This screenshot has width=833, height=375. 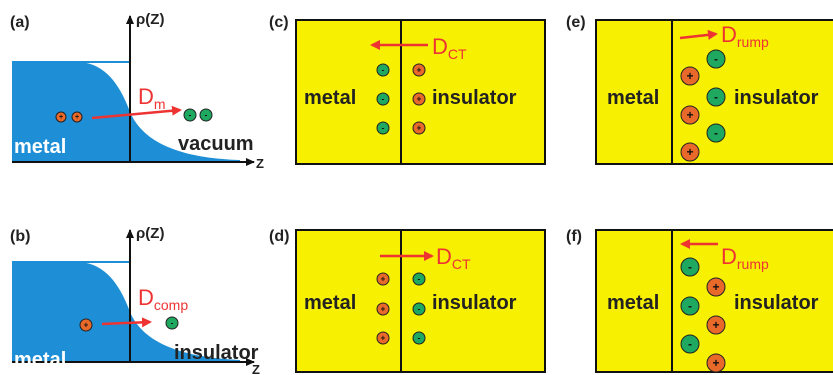 I want to click on panel-f: metal insulator Drump, so click(x=714, y=301).